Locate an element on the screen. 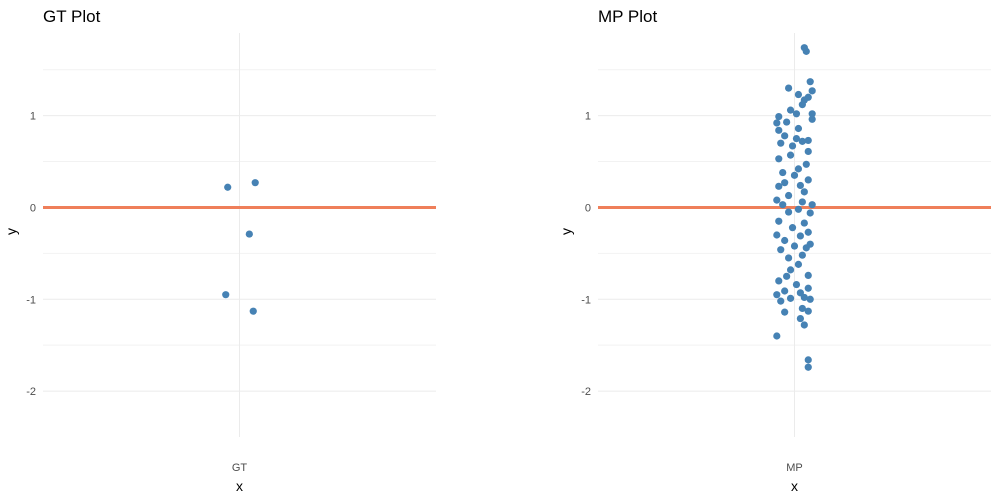 The height and width of the screenshot is (500, 1000). x-tick-label: GT is located at coordinates (240, 468).